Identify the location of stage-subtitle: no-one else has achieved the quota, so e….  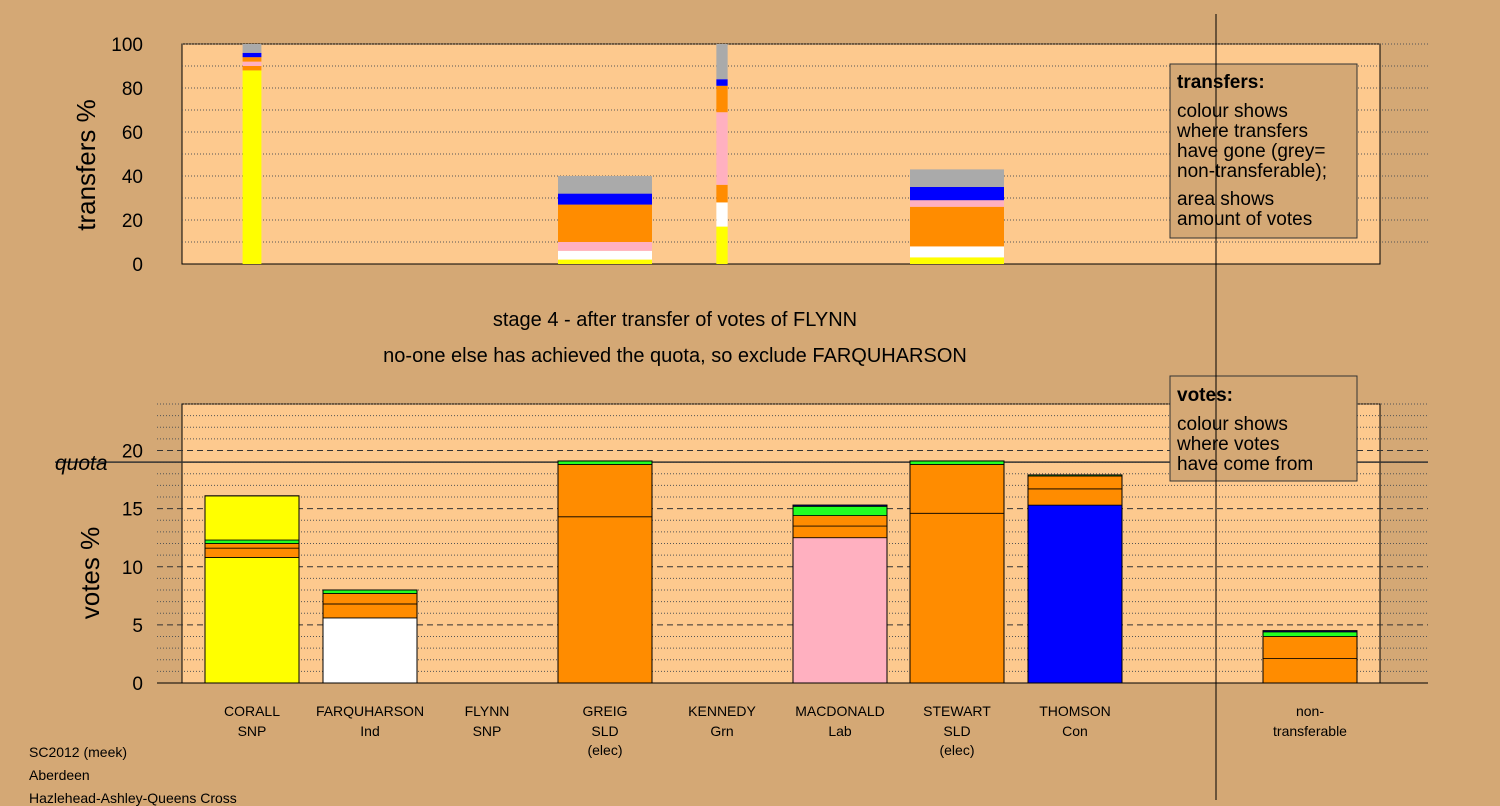
(675, 356).